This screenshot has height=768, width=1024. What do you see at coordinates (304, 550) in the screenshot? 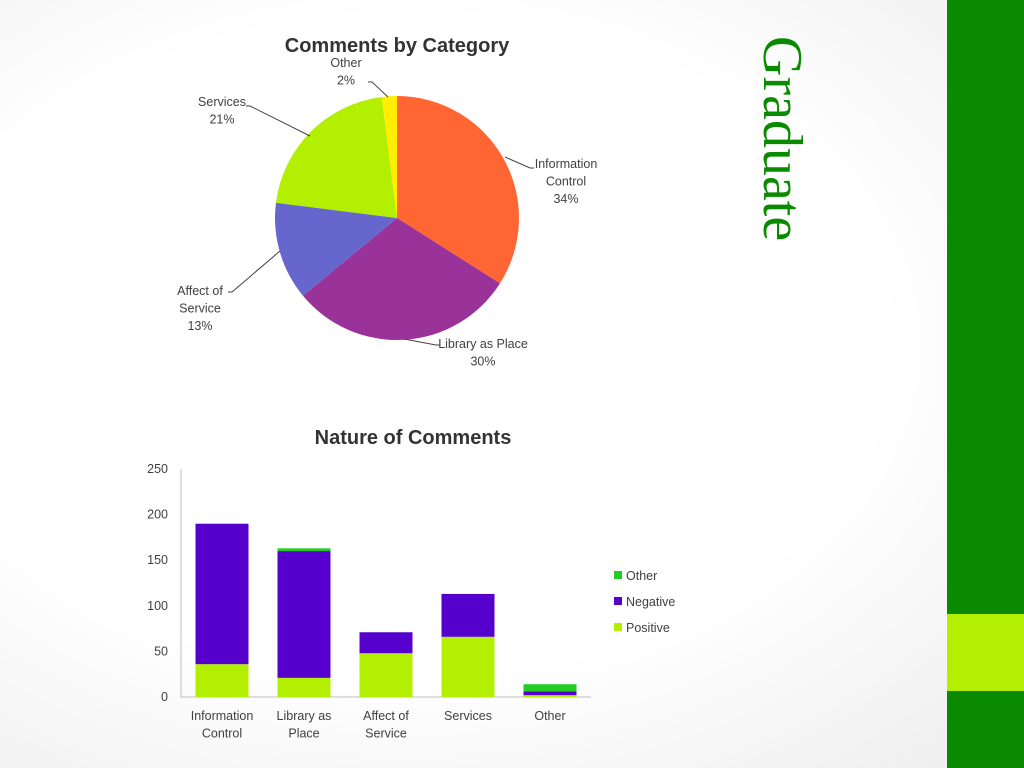
I see `bar-library-as-place-other` at bounding box center [304, 550].